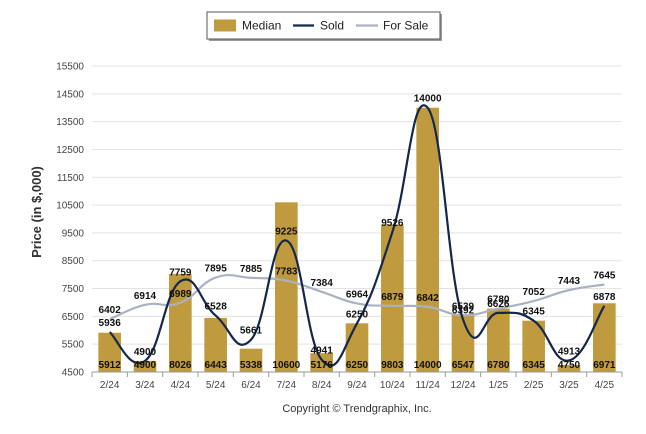  Describe the element at coordinates (71, 178) in the screenshot. I see `y-tick-label: 11500` at that location.